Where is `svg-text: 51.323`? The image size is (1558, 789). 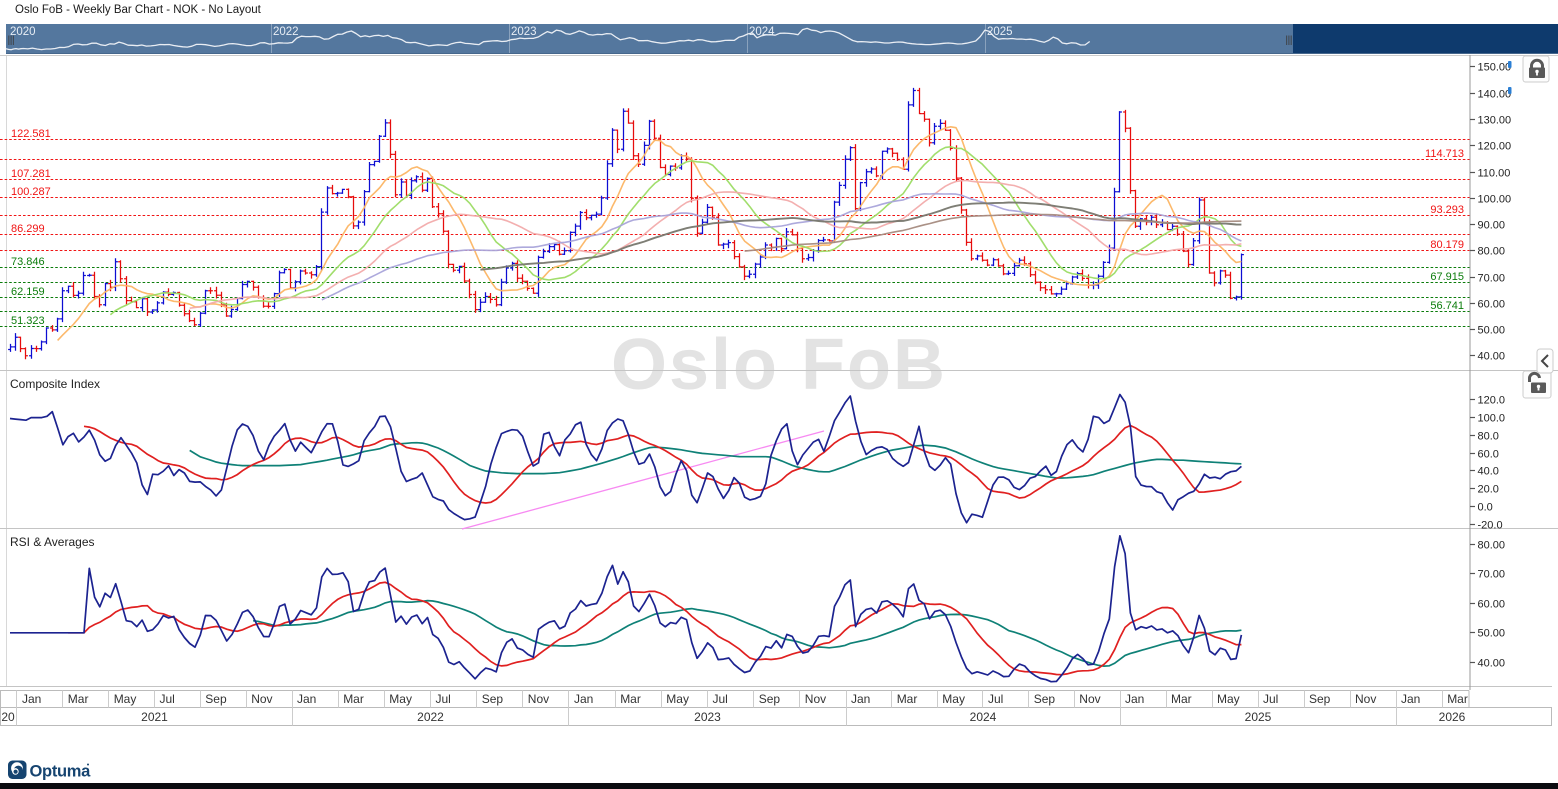 svg-text: 51.323 is located at coordinates (28, 321).